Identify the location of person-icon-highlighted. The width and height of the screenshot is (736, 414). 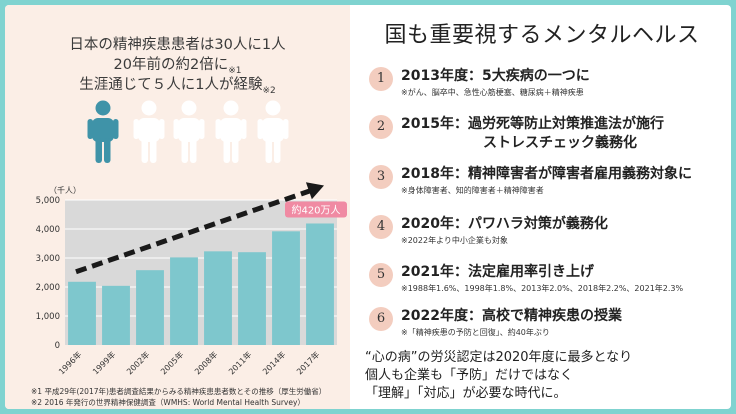
(103, 131).